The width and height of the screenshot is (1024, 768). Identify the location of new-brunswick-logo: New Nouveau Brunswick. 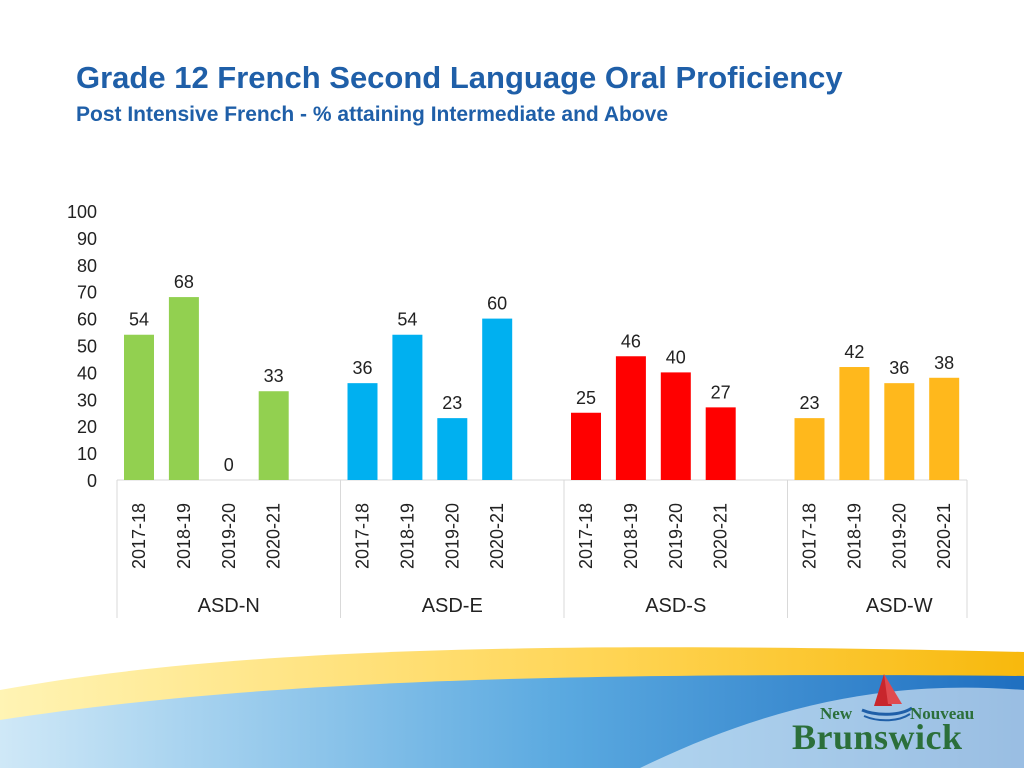
(899, 713).